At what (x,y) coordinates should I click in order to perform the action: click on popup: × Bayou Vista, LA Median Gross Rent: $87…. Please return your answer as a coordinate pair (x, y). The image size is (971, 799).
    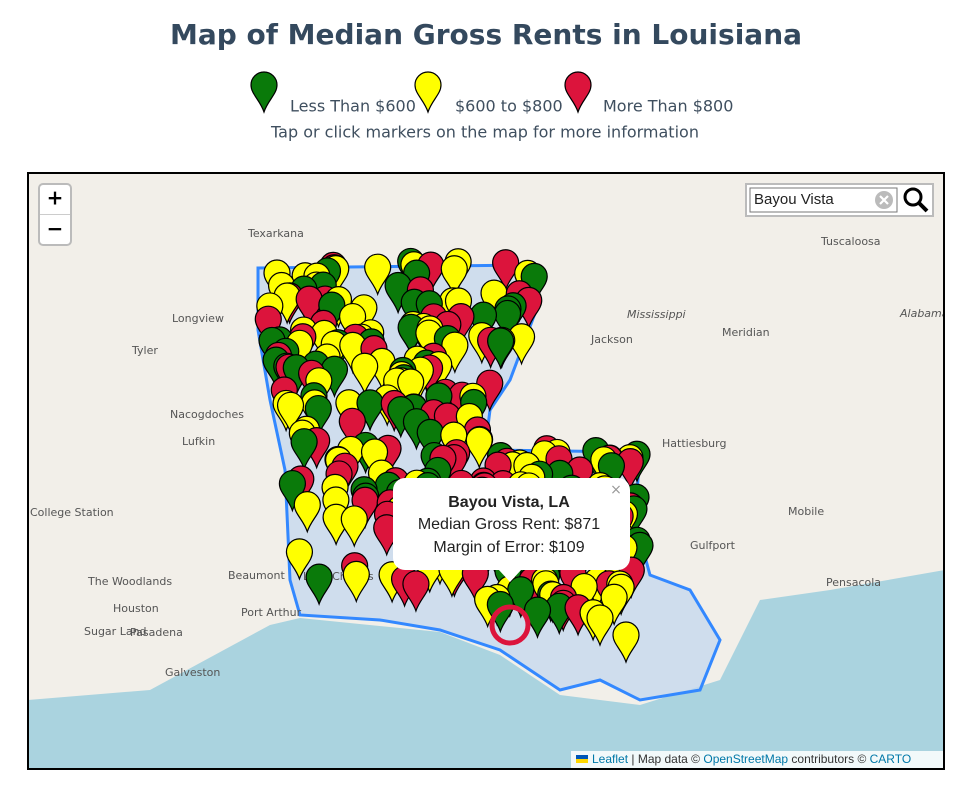
    Looking at the image, I should click on (511, 530).